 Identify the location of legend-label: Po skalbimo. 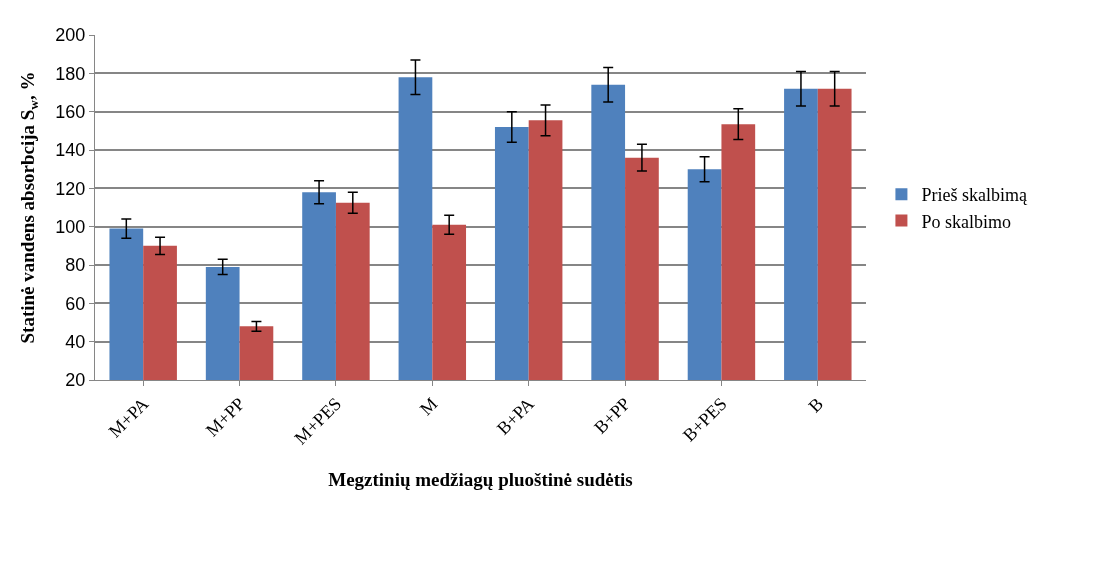
(966, 221).